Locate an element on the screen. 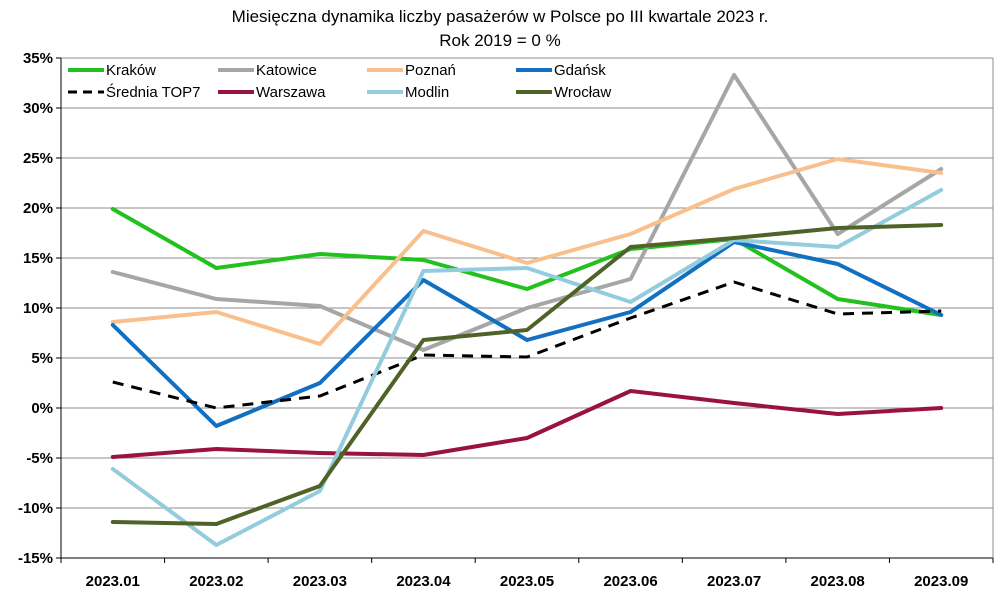  x-tick-label: 2023.06 is located at coordinates (630, 581).